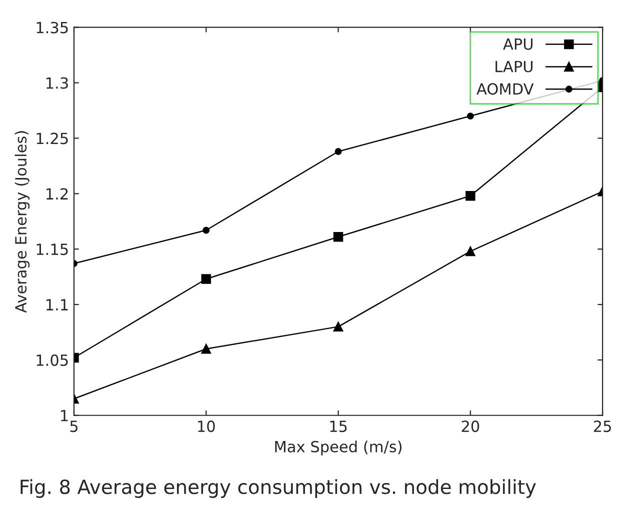 Image resolution: width=627 pixels, height=516 pixels. I want to click on y-tick-label: 1.25, so click(52, 138).